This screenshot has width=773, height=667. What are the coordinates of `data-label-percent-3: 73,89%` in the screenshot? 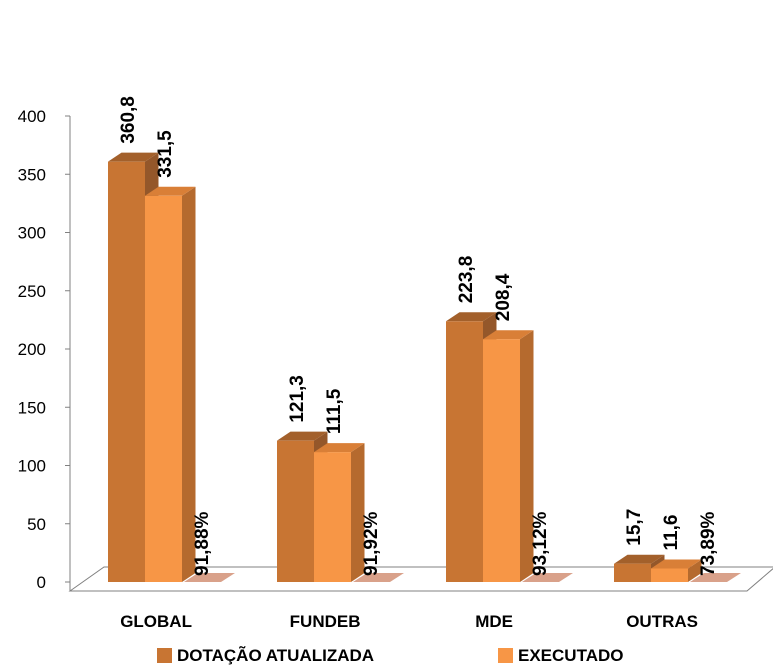 It's located at (708, 543).